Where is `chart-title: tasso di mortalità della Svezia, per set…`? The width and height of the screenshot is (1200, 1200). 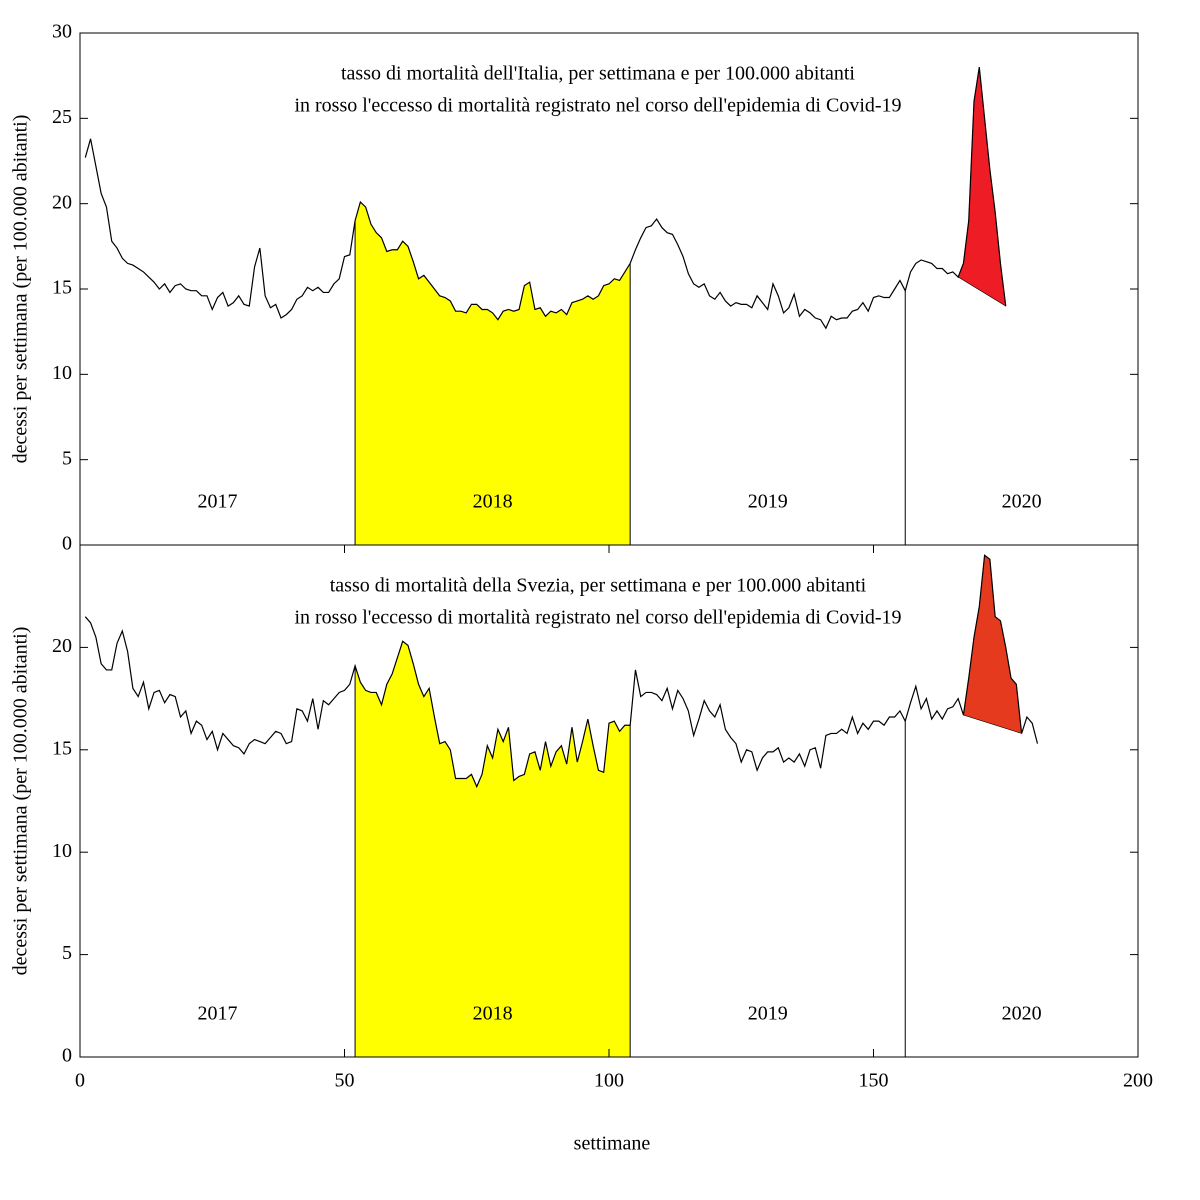
chart-title: tasso di mortalità della Svezia, per set… is located at coordinates (598, 586).